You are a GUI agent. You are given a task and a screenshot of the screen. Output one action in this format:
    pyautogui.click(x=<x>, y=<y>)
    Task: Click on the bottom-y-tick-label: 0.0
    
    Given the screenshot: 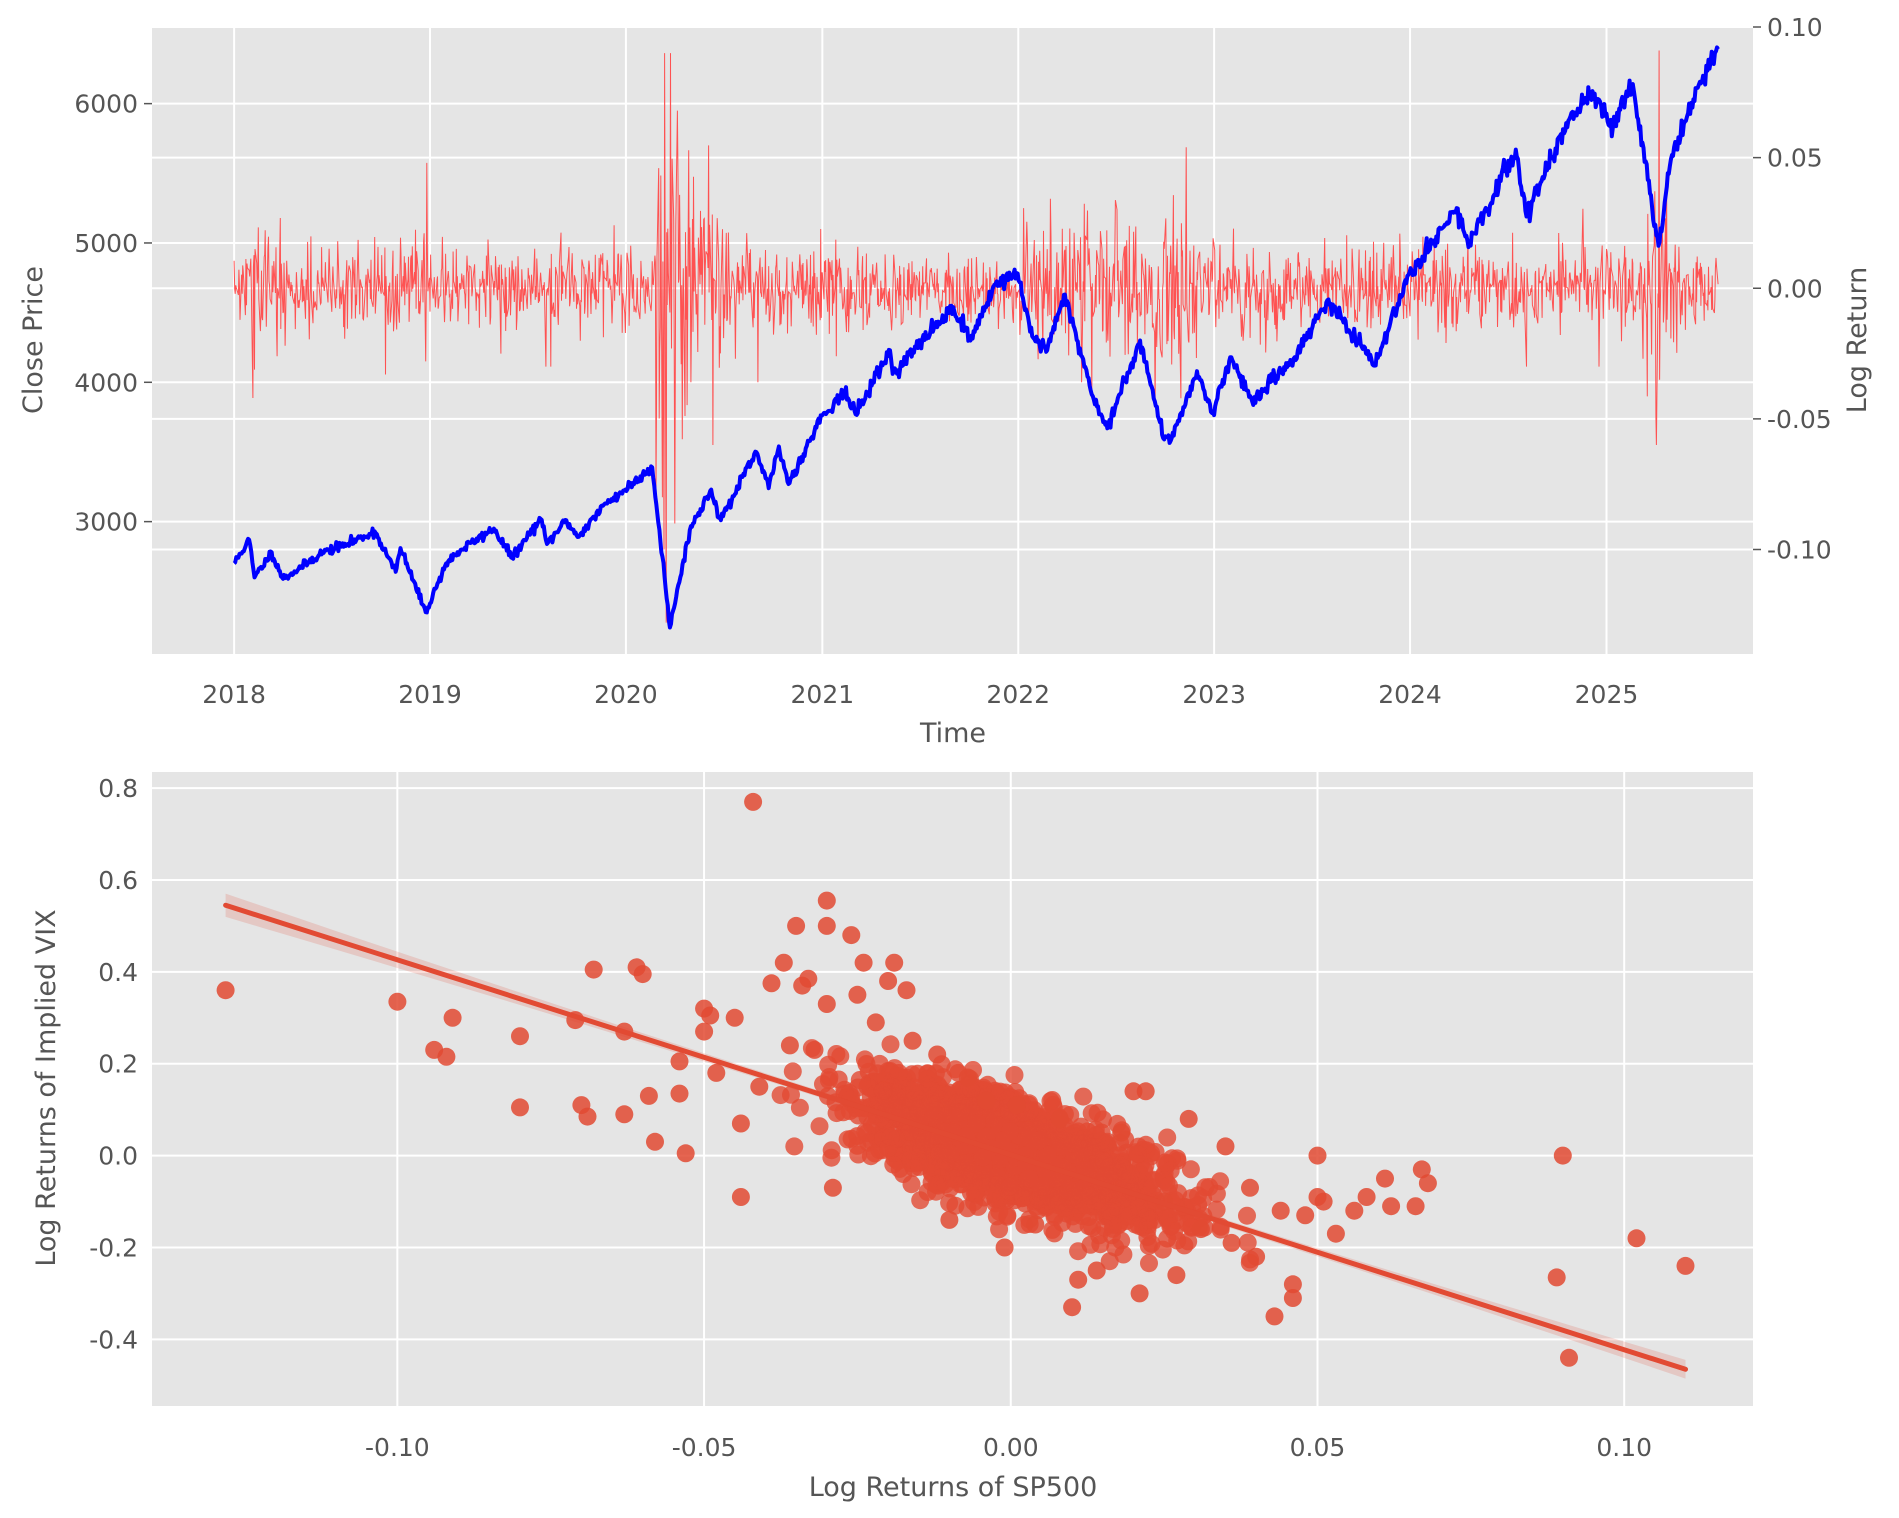 What is the action you would take?
    pyautogui.click(x=118, y=1156)
    